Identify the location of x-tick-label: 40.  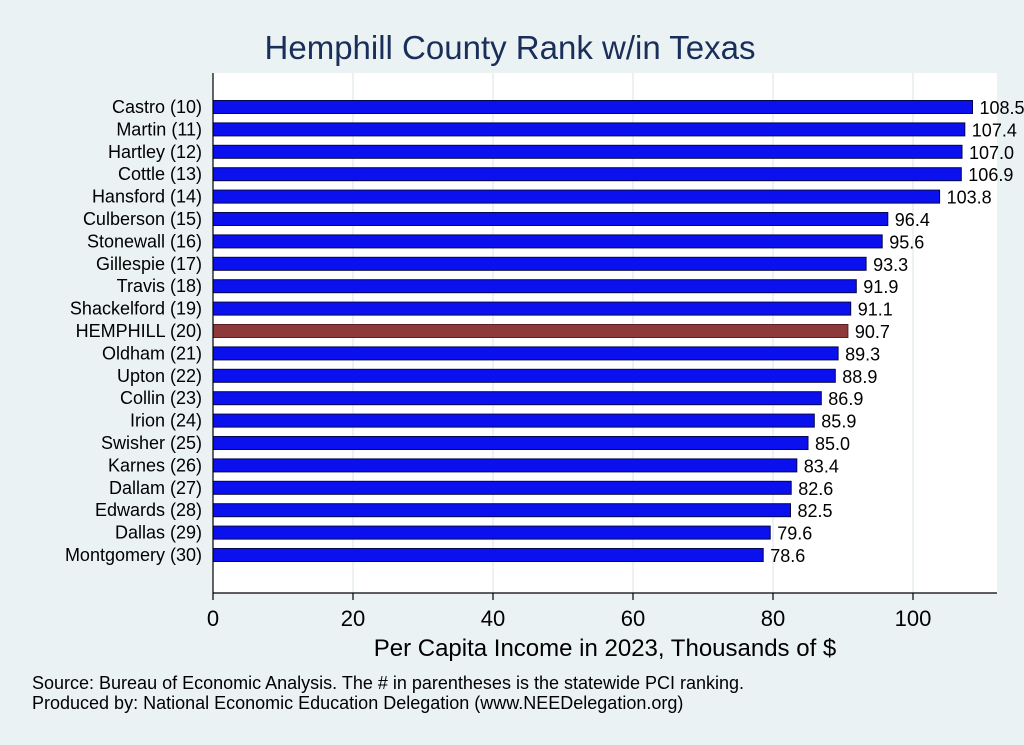
(493, 618).